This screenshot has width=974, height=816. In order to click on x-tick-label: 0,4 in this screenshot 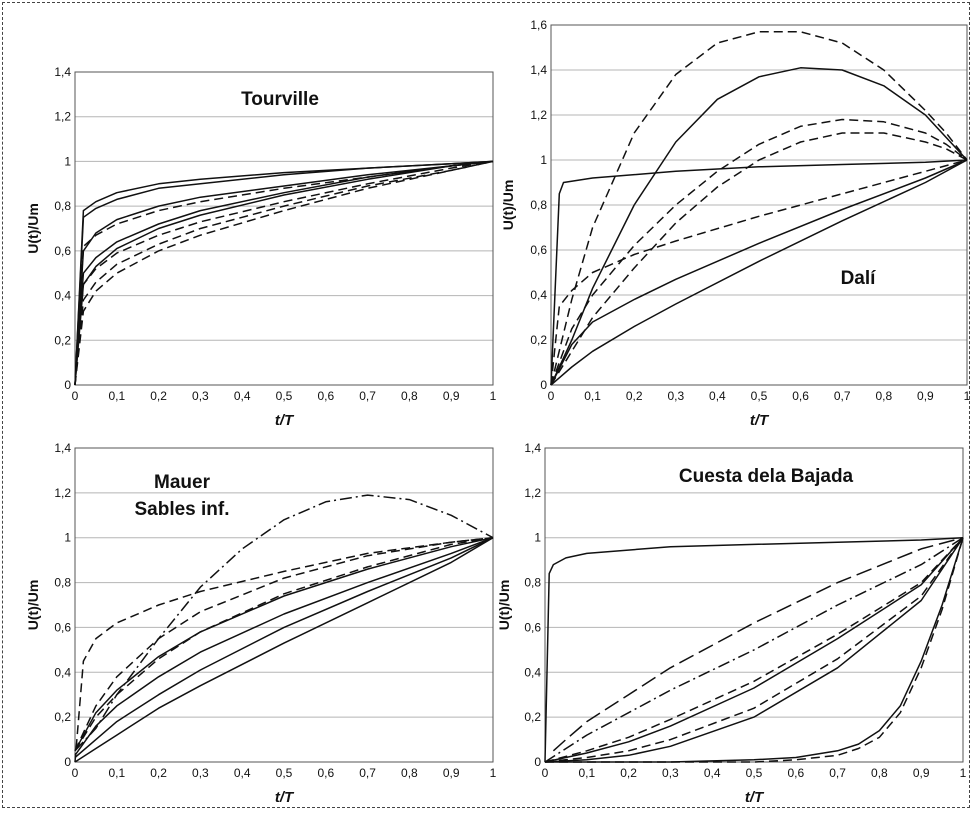, I will do `click(242, 396)`.